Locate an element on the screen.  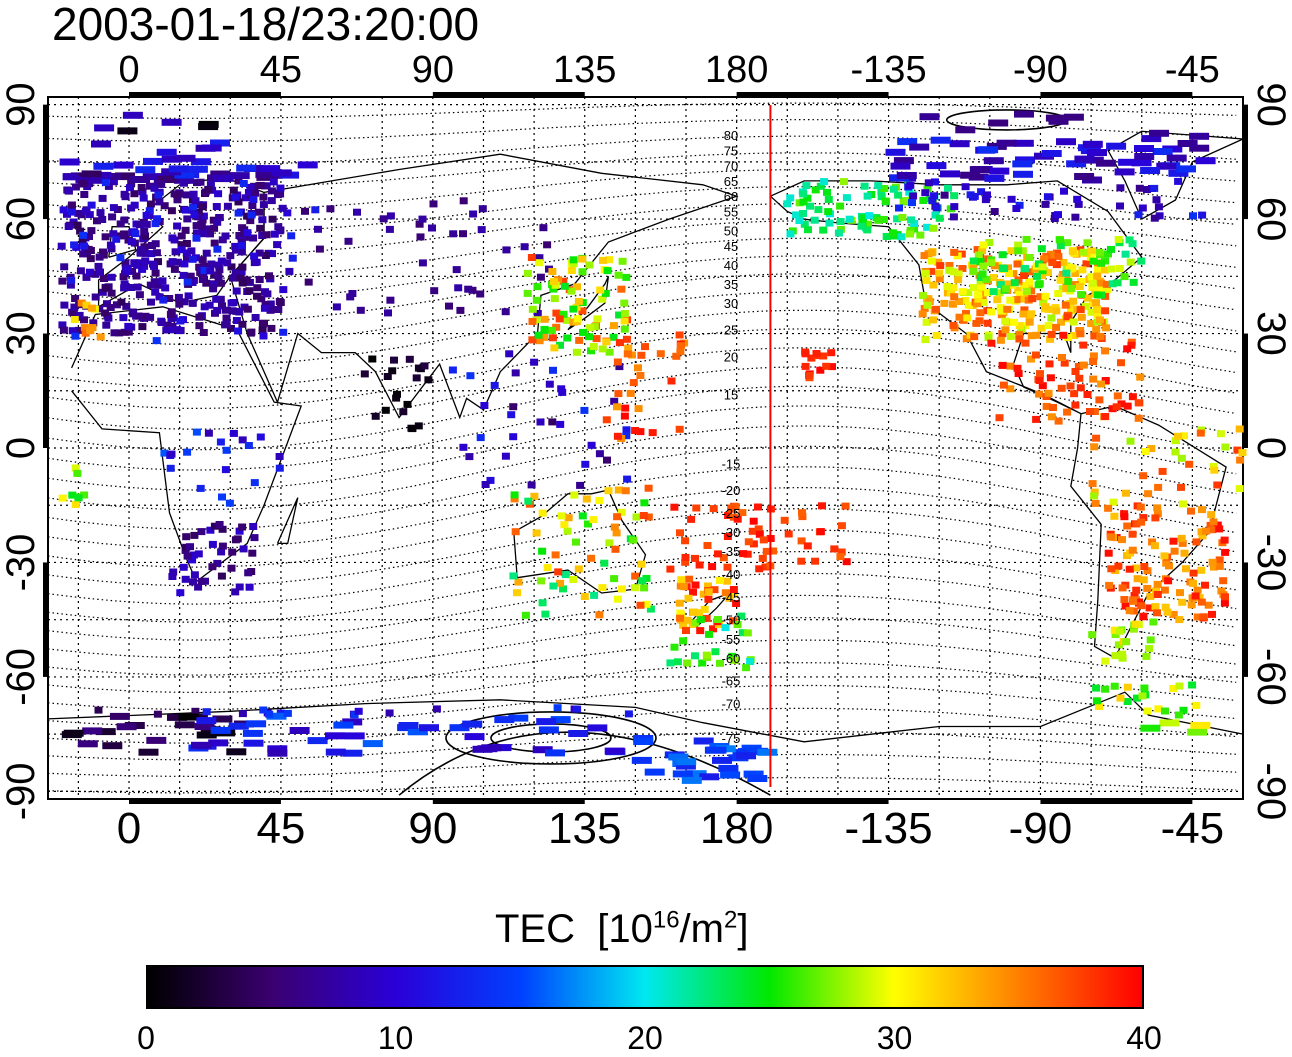
coastline is located at coordinates (956, 297).